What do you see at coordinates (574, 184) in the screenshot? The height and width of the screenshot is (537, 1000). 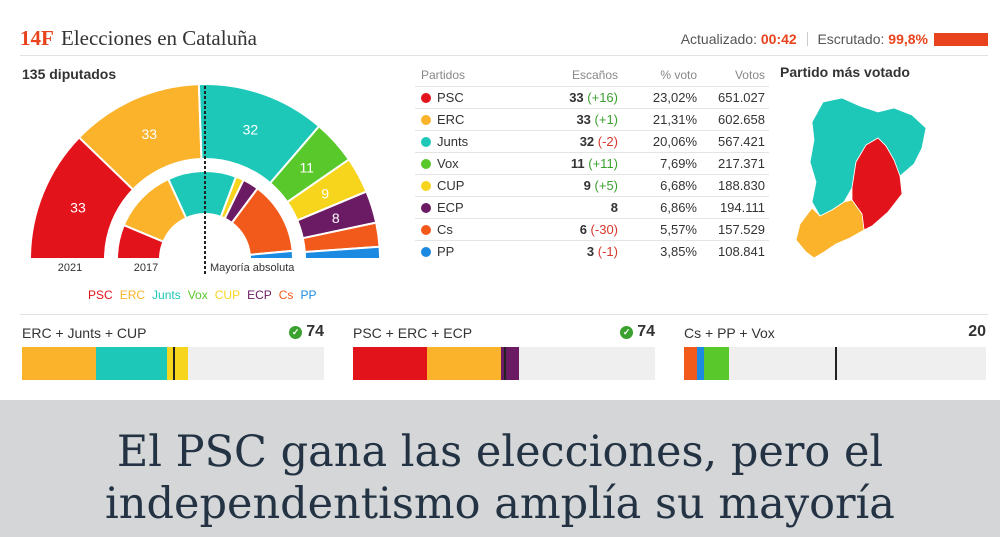 I see `seats-cell: 9 (+5)` at bounding box center [574, 184].